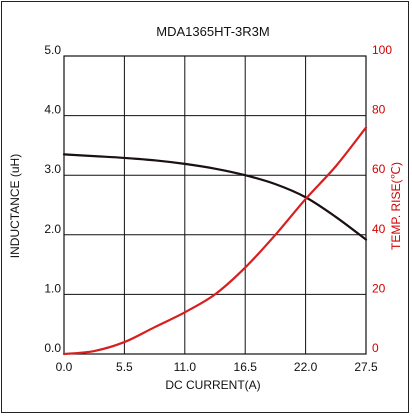  I want to click on y2-tick-label: 0, so click(375, 348).